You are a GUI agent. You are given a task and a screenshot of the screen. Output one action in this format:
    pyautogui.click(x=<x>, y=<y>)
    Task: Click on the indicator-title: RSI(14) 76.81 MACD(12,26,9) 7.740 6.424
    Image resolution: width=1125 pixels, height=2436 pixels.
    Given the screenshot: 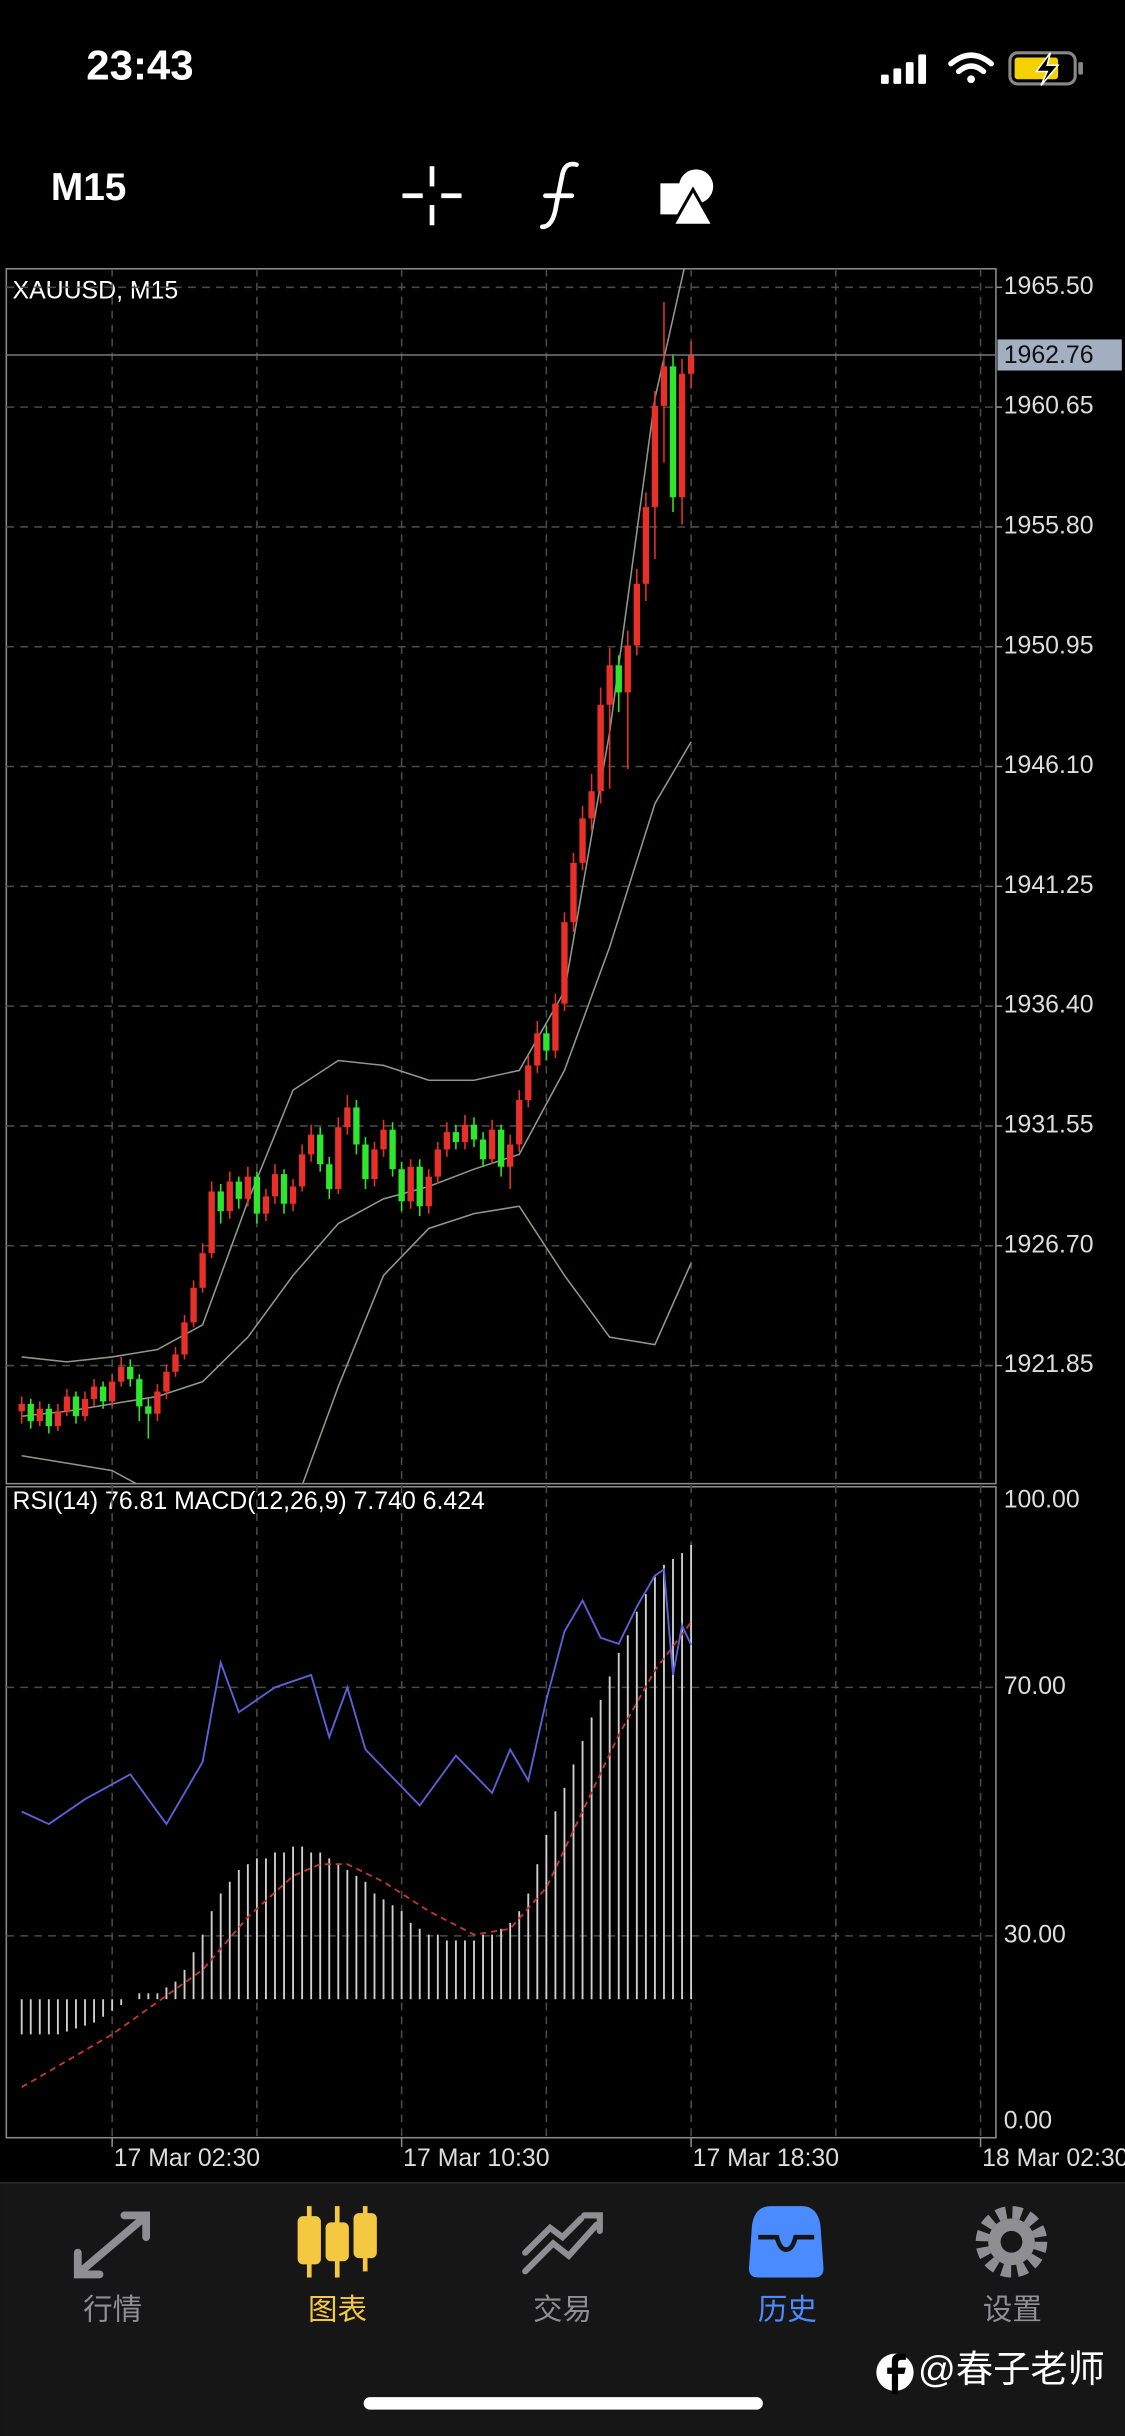 What is the action you would take?
    pyautogui.click(x=249, y=1501)
    